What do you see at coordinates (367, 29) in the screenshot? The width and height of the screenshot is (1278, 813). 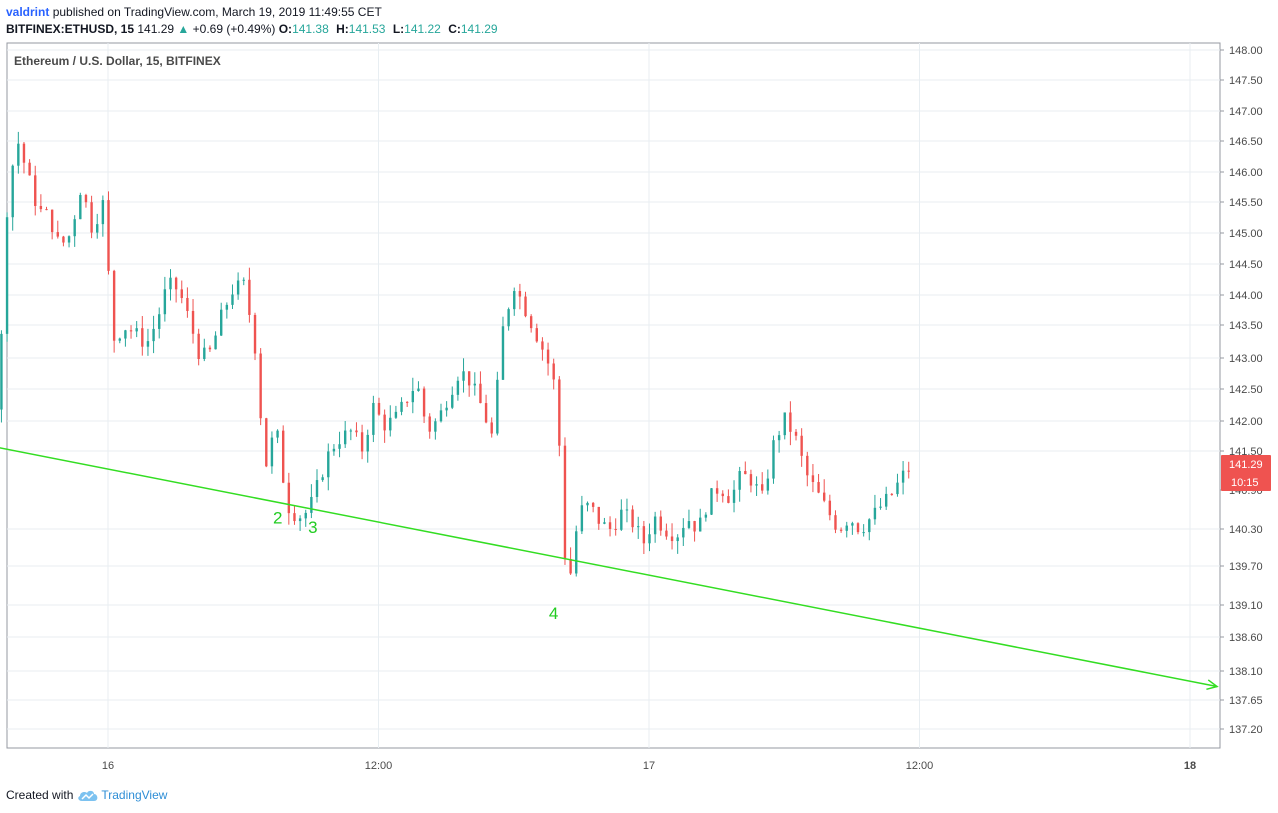 I see `high-value: 141.53` at bounding box center [367, 29].